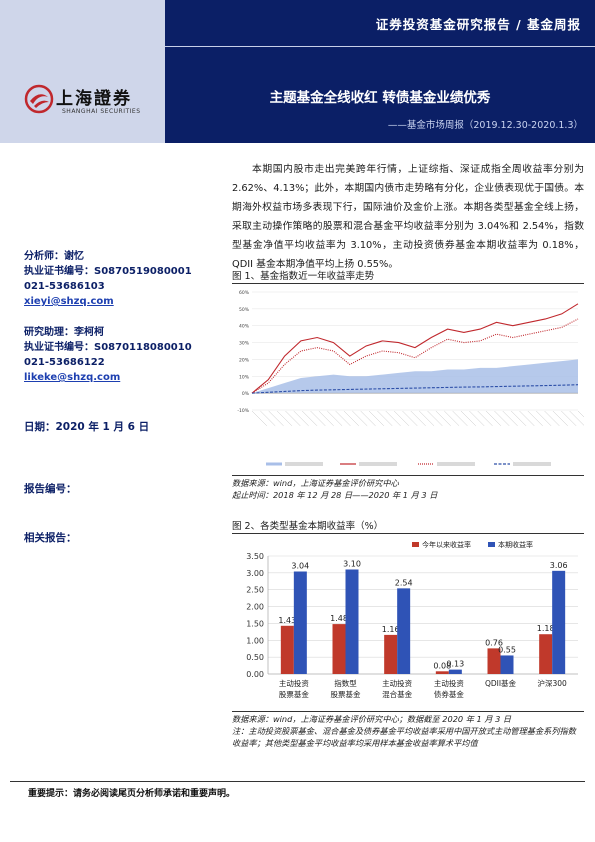  What do you see at coordinates (515, 544) in the screenshot?
I see `chart2-legend-label: 本期收益率` at bounding box center [515, 544].